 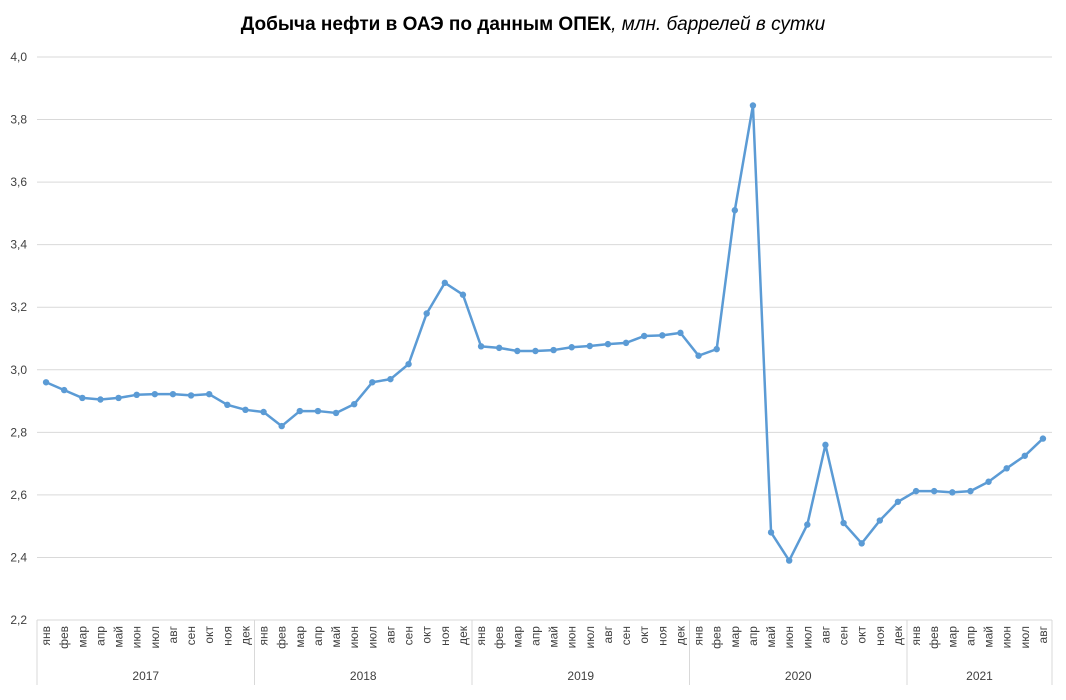 I want to click on y-tick-label: 2,6, so click(x=18, y=495).